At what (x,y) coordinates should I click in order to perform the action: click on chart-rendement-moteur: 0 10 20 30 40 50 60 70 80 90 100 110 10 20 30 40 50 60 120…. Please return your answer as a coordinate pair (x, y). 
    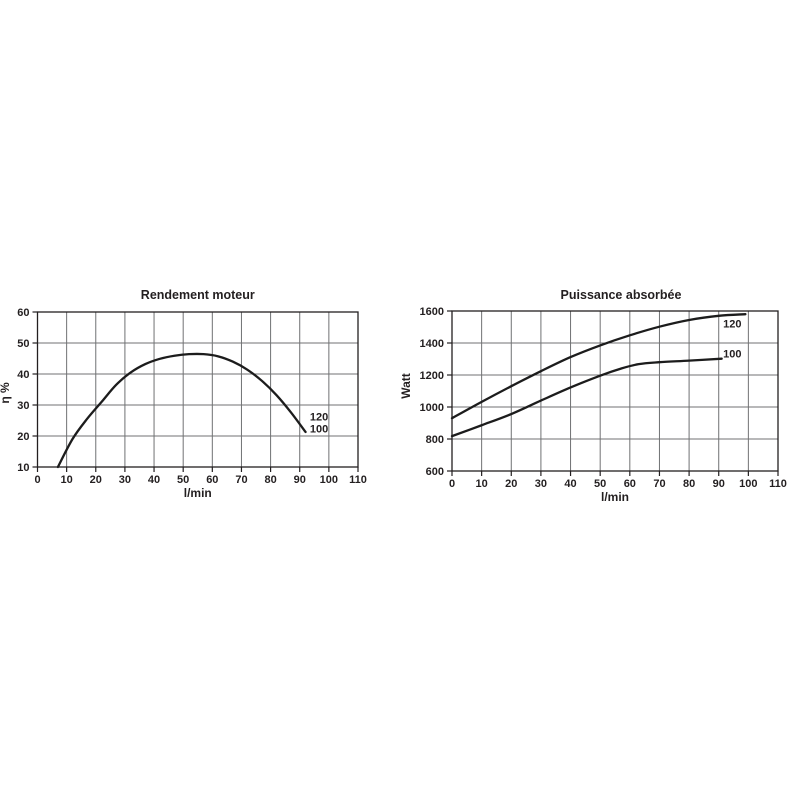
    Looking at the image, I should click on (183, 394).